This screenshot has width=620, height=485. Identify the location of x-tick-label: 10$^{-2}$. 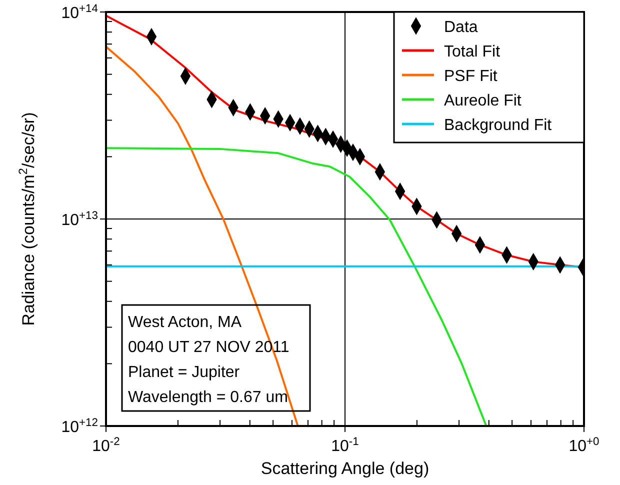
(106, 445).